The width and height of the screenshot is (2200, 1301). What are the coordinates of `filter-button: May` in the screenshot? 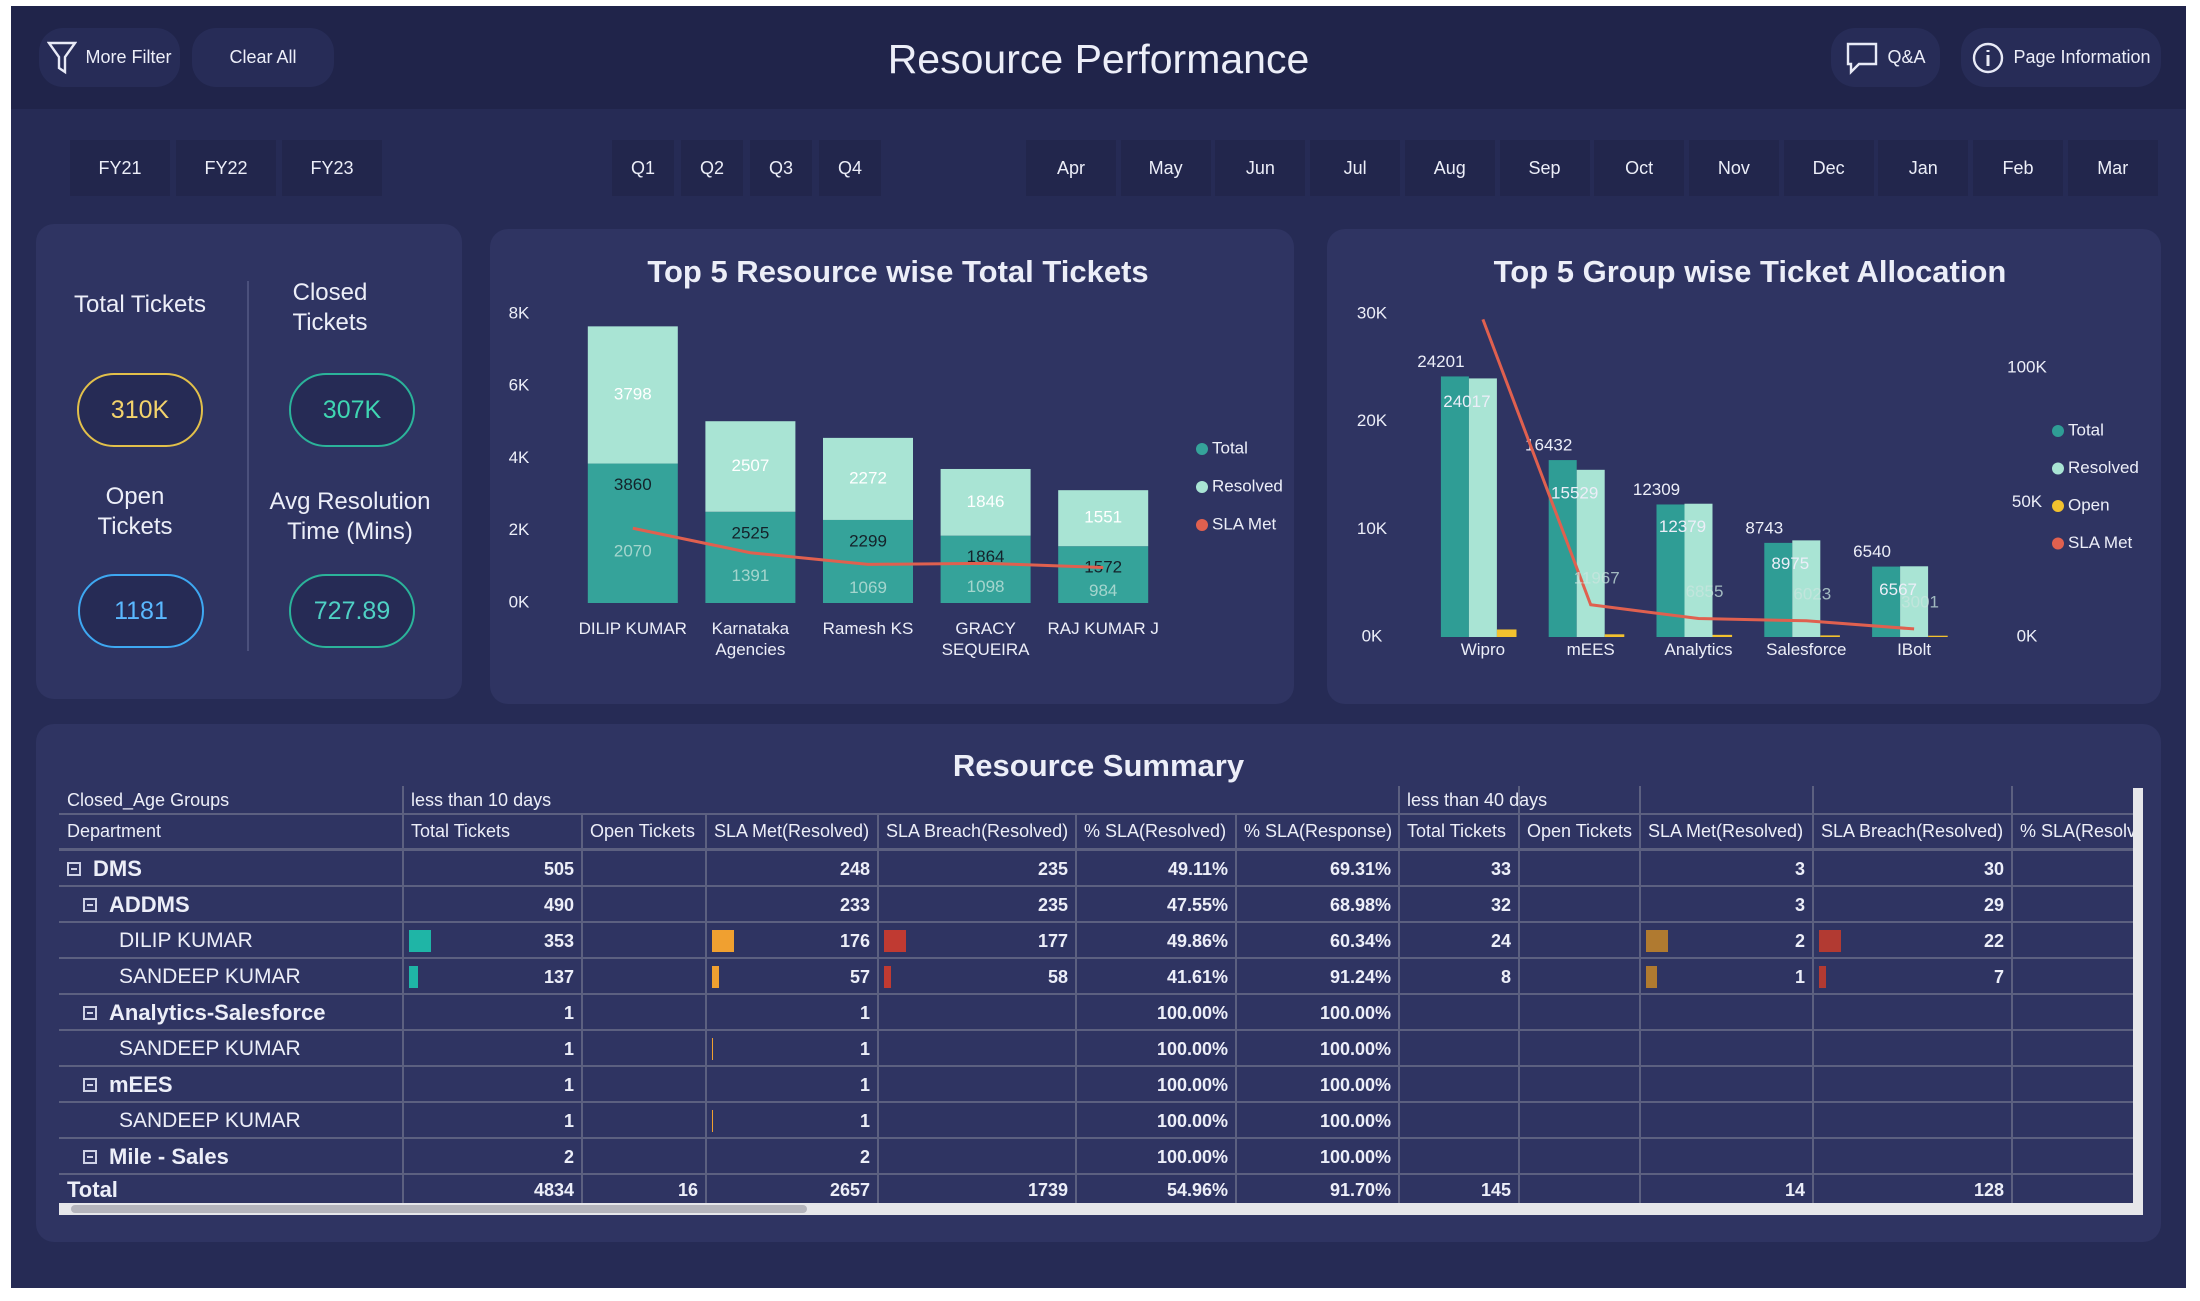 It's located at (1165, 168).